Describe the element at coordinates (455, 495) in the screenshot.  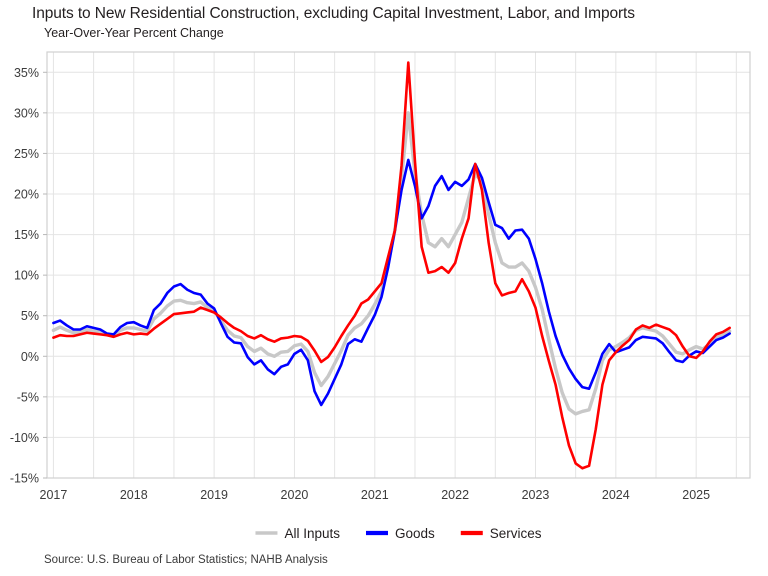
I see `x-axis-tick-label: 2022` at that location.